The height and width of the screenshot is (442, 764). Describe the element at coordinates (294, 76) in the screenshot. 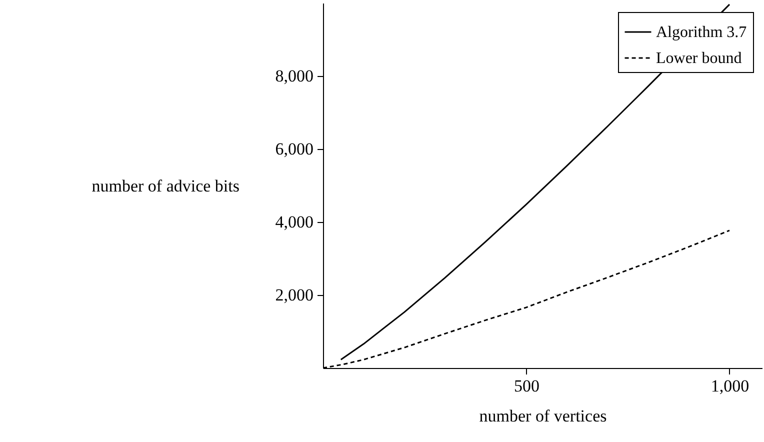

I see `y-tick-label: 8,000` at that location.